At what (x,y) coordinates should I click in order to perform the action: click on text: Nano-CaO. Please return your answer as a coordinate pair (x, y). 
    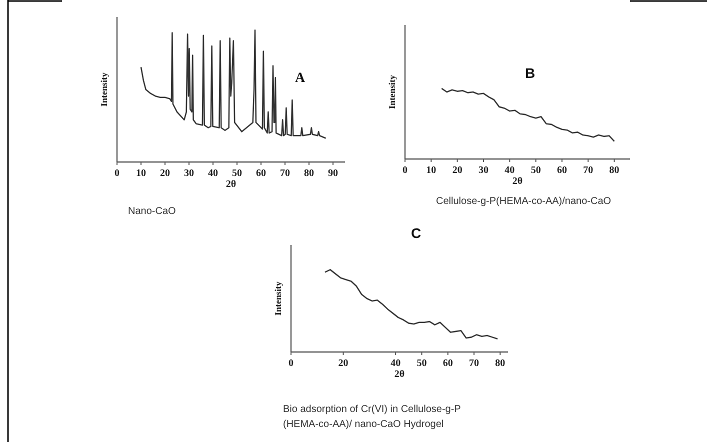
    Looking at the image, I should click on (152, 211).